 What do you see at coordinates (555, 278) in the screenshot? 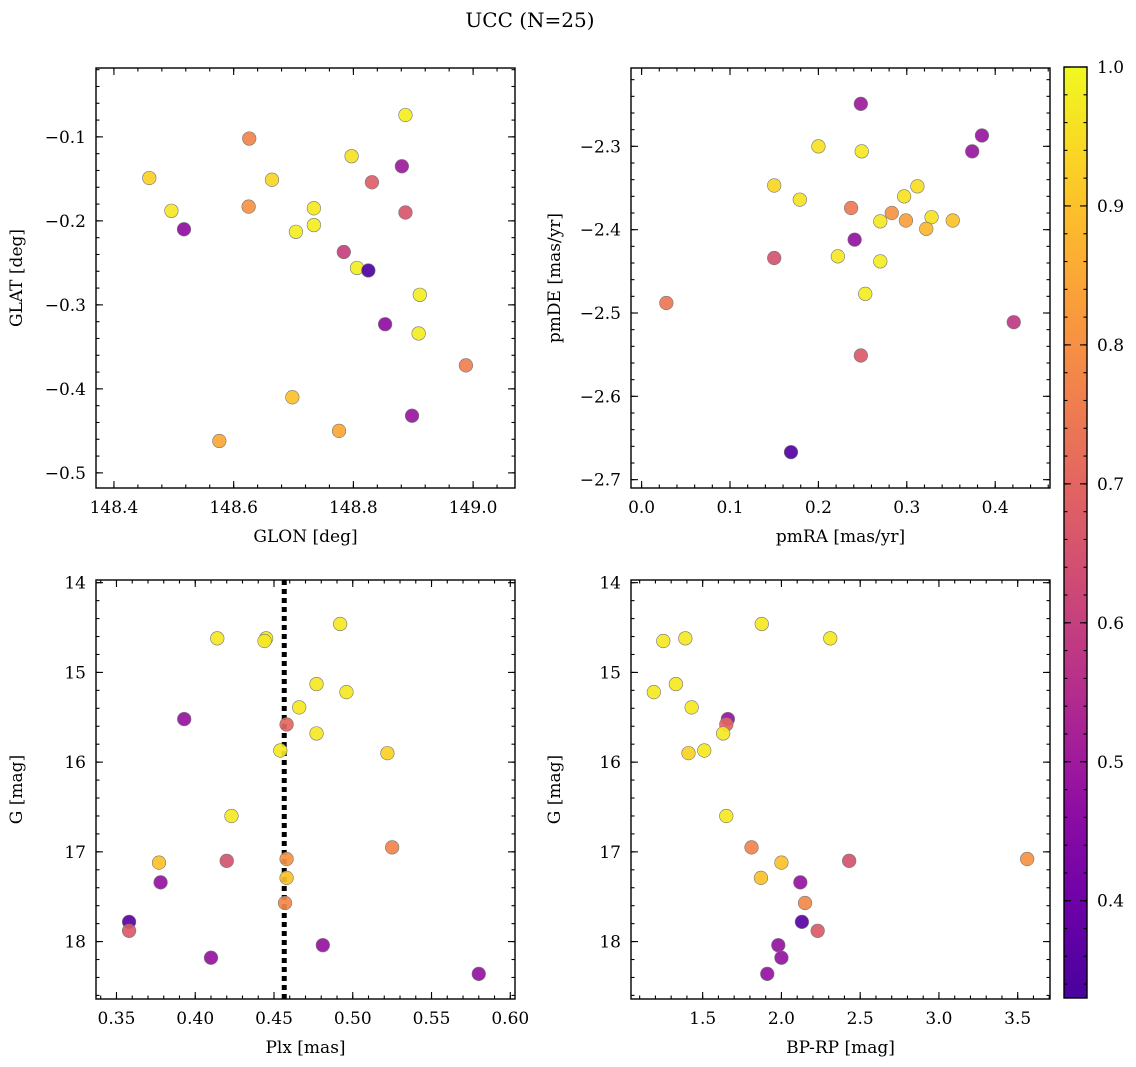
I see `y-axis-label: pmDE [mas/yr]` at bounding box center [555, 278].